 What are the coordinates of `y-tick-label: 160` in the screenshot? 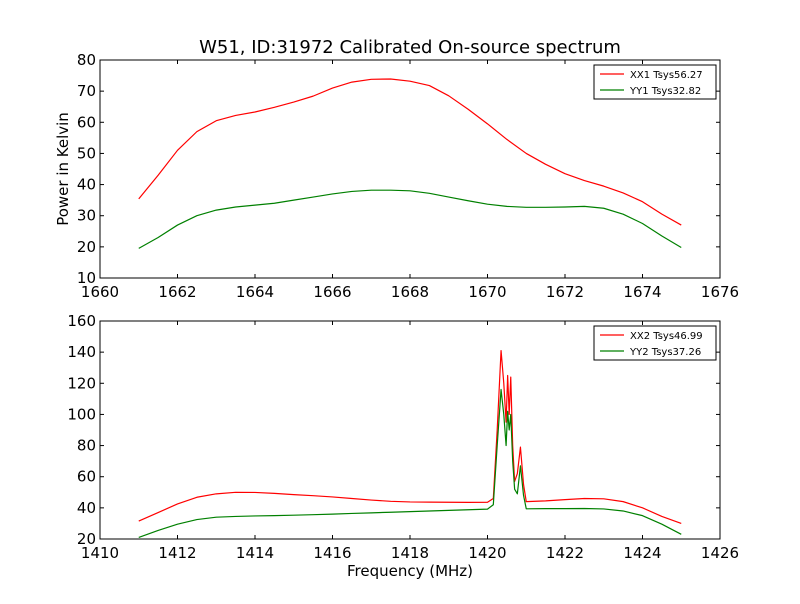 It's located at (81, 321).